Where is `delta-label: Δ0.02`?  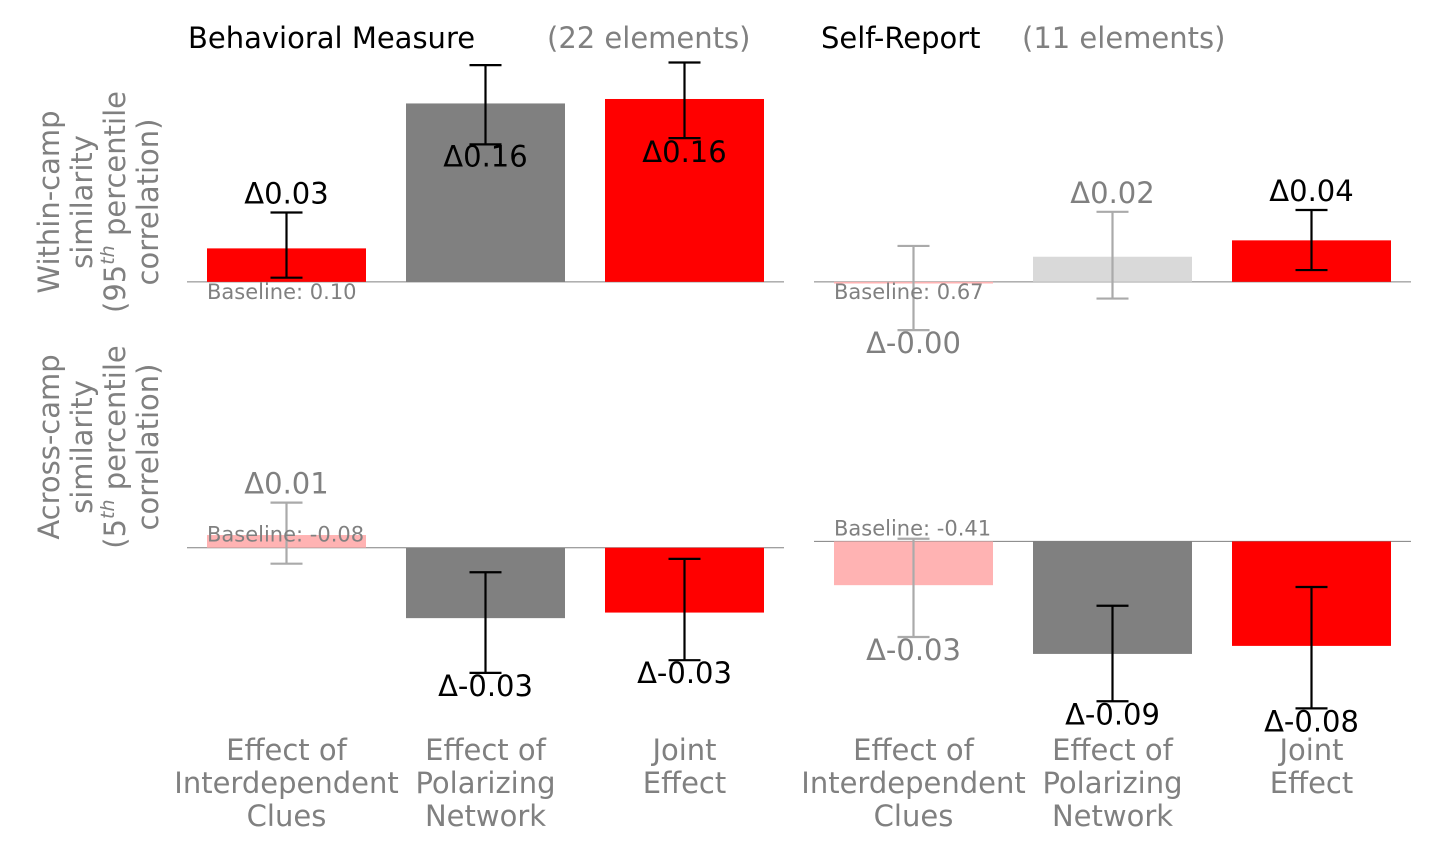
delta-label: Δ0.02 is located at coordinates (1112, 193).